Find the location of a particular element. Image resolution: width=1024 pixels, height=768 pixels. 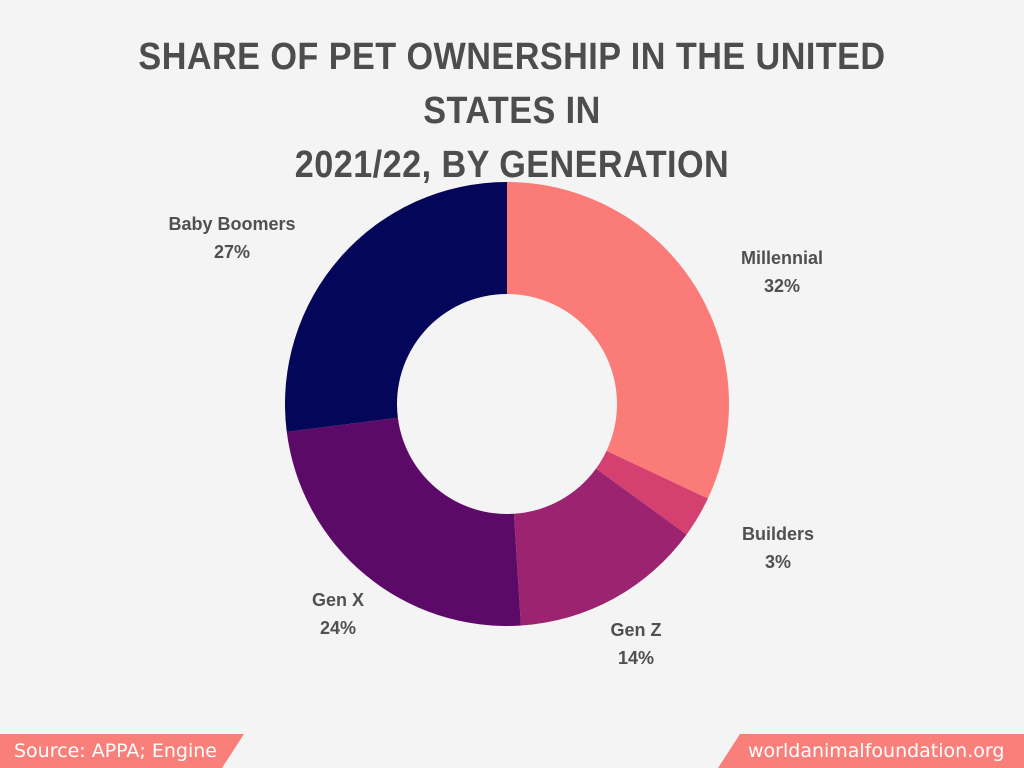

slice-label-gen-z: Gen Z is located at coordinates (635, 630).